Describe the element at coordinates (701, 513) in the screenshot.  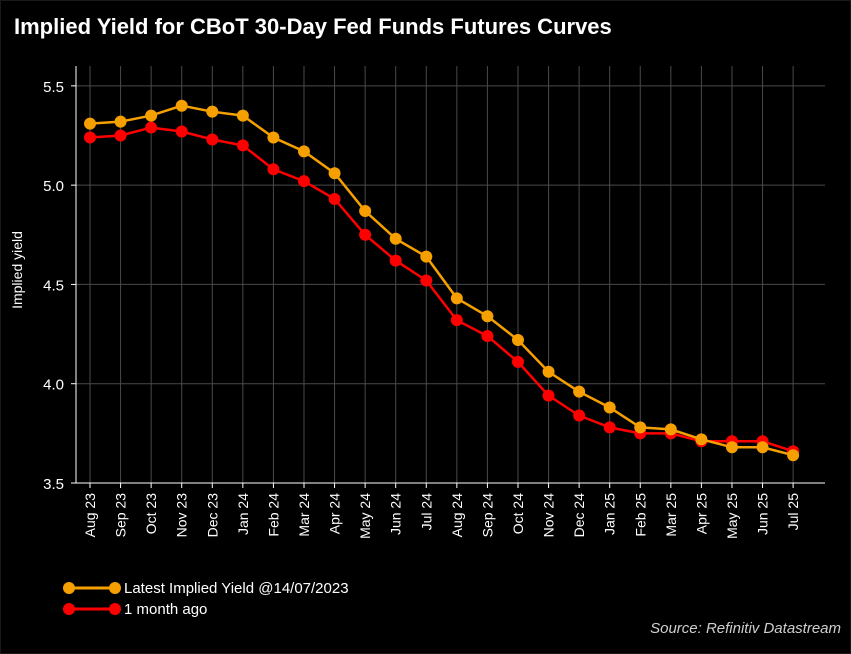
I see `x-tick-label: Apr 25` at that location.